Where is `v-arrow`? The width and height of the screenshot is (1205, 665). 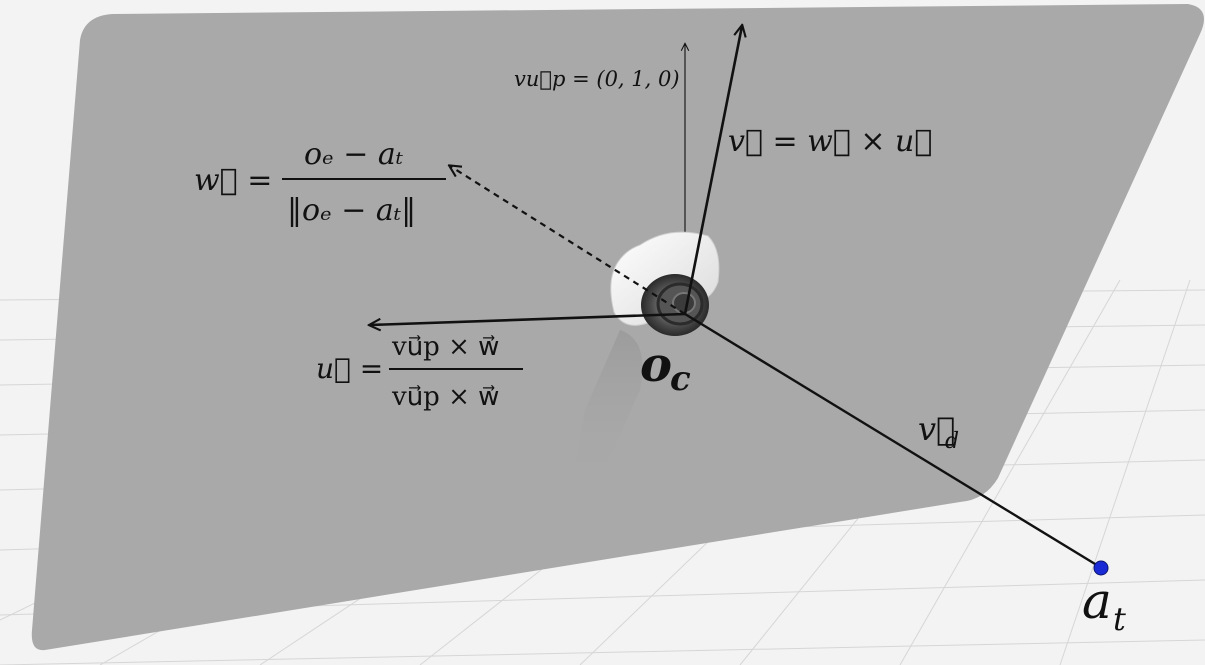
v-arrow is located at coordinates (712, 170).